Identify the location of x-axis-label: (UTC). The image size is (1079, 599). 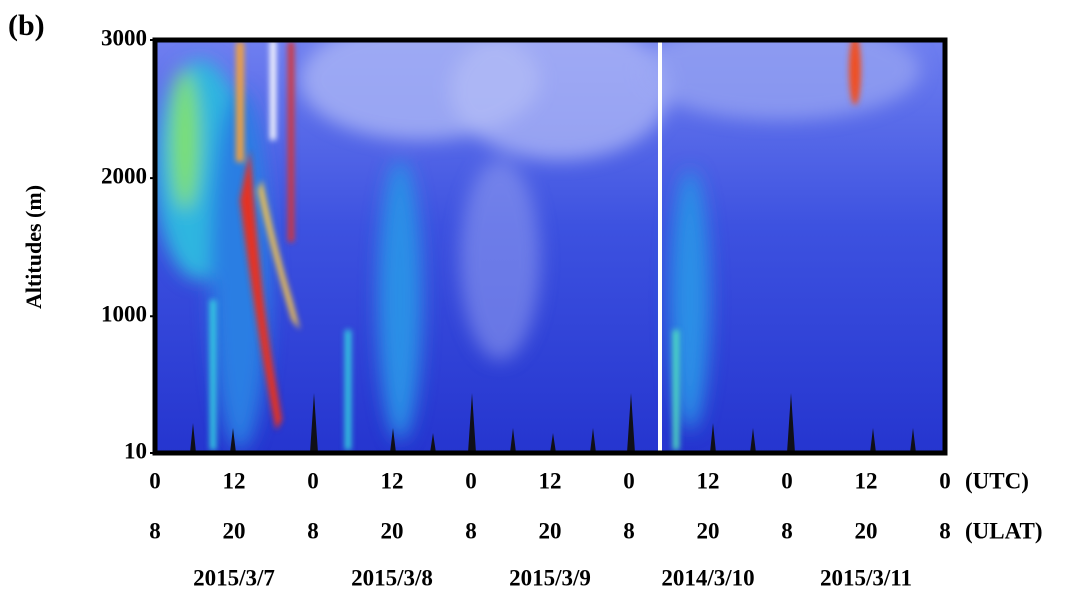
(997, 480).